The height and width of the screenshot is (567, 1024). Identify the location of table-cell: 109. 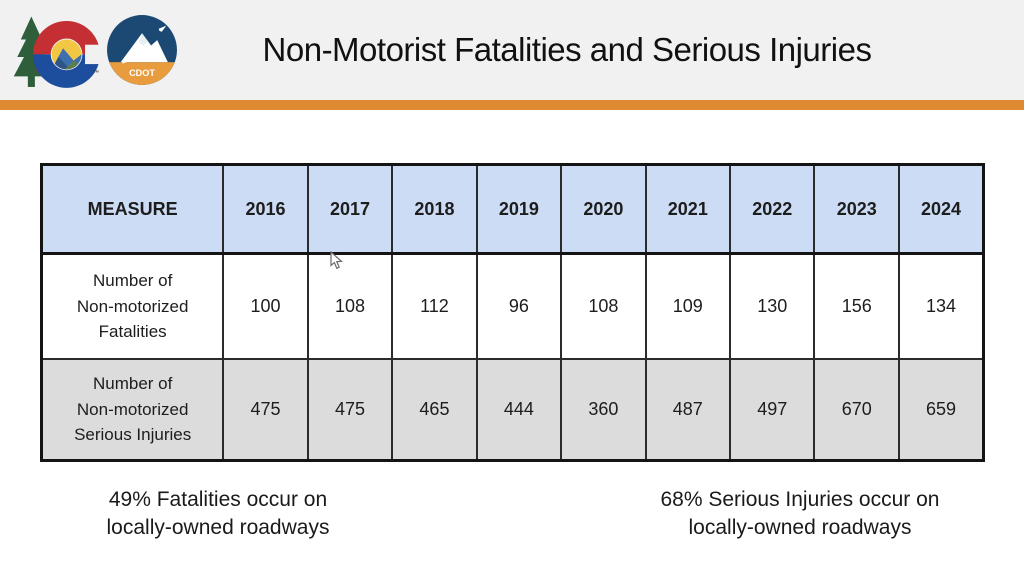
(688, 306).